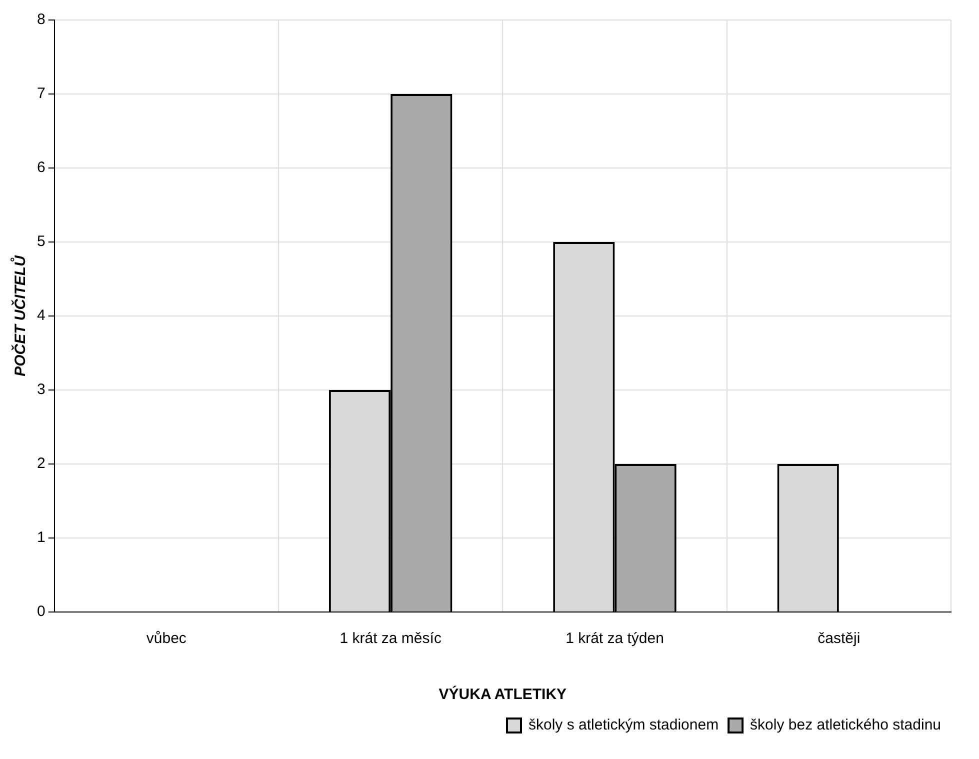 The image size is (979, 759). What do you see at coordinates (846, 725) in the screenshot?
I see `legend-label: školy bez atletického stadinu` at bounding box center [846, 725].